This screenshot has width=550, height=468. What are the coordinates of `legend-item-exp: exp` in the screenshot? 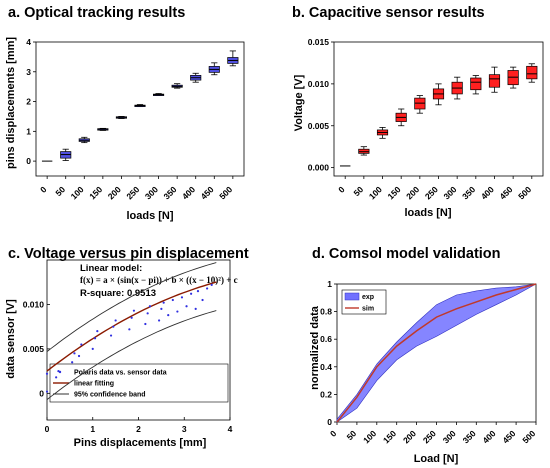 It's located at (368, 297).